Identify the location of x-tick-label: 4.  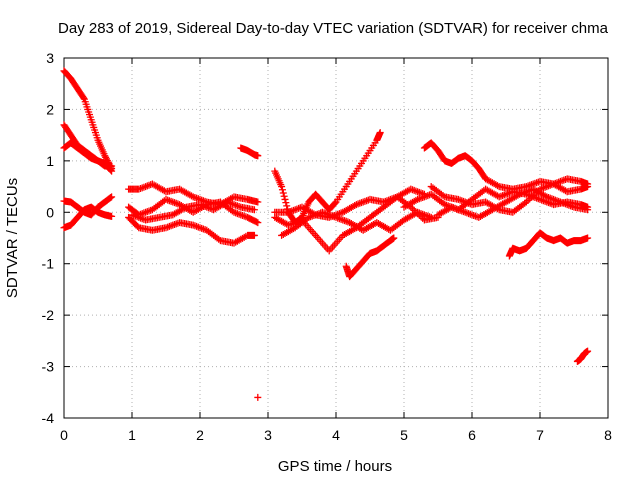
(336, 435).